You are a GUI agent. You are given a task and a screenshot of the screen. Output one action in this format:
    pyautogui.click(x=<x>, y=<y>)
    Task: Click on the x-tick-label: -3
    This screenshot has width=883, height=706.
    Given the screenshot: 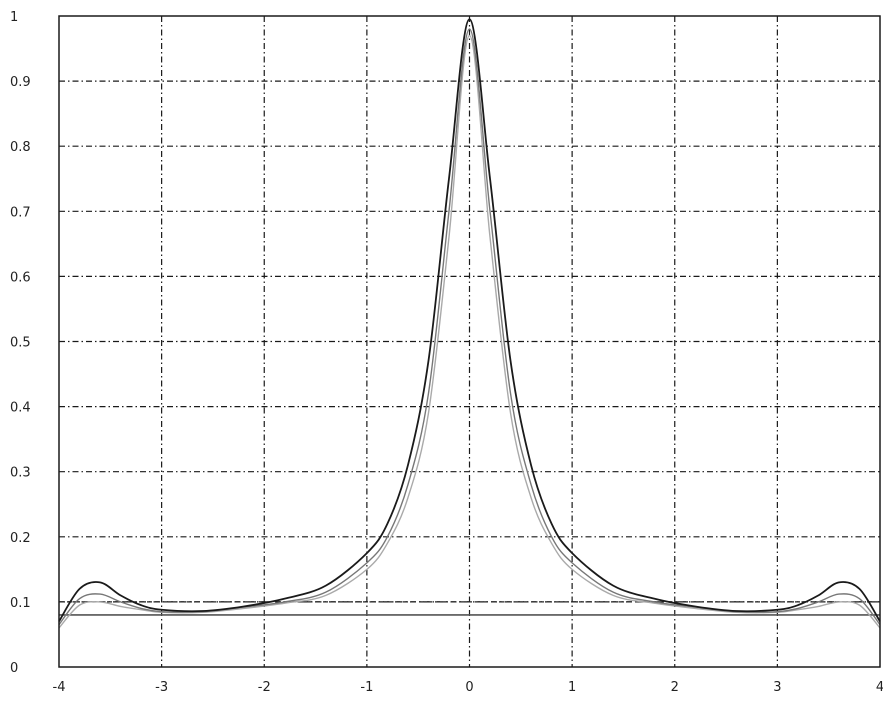 What is the action you would take?
    pyautogui.click(x=161, y=687)
    